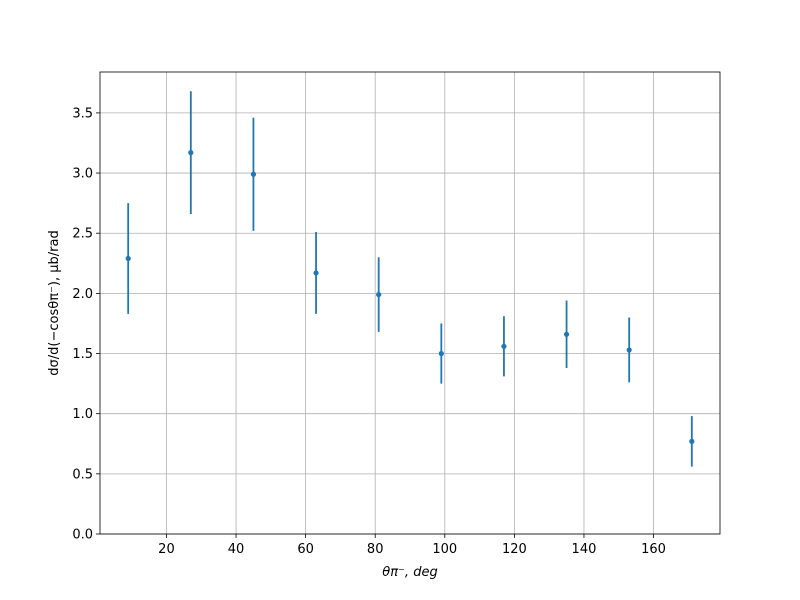 The image size is (800, 600). I want to click on x-tick-label: 120, so click(514, 549).